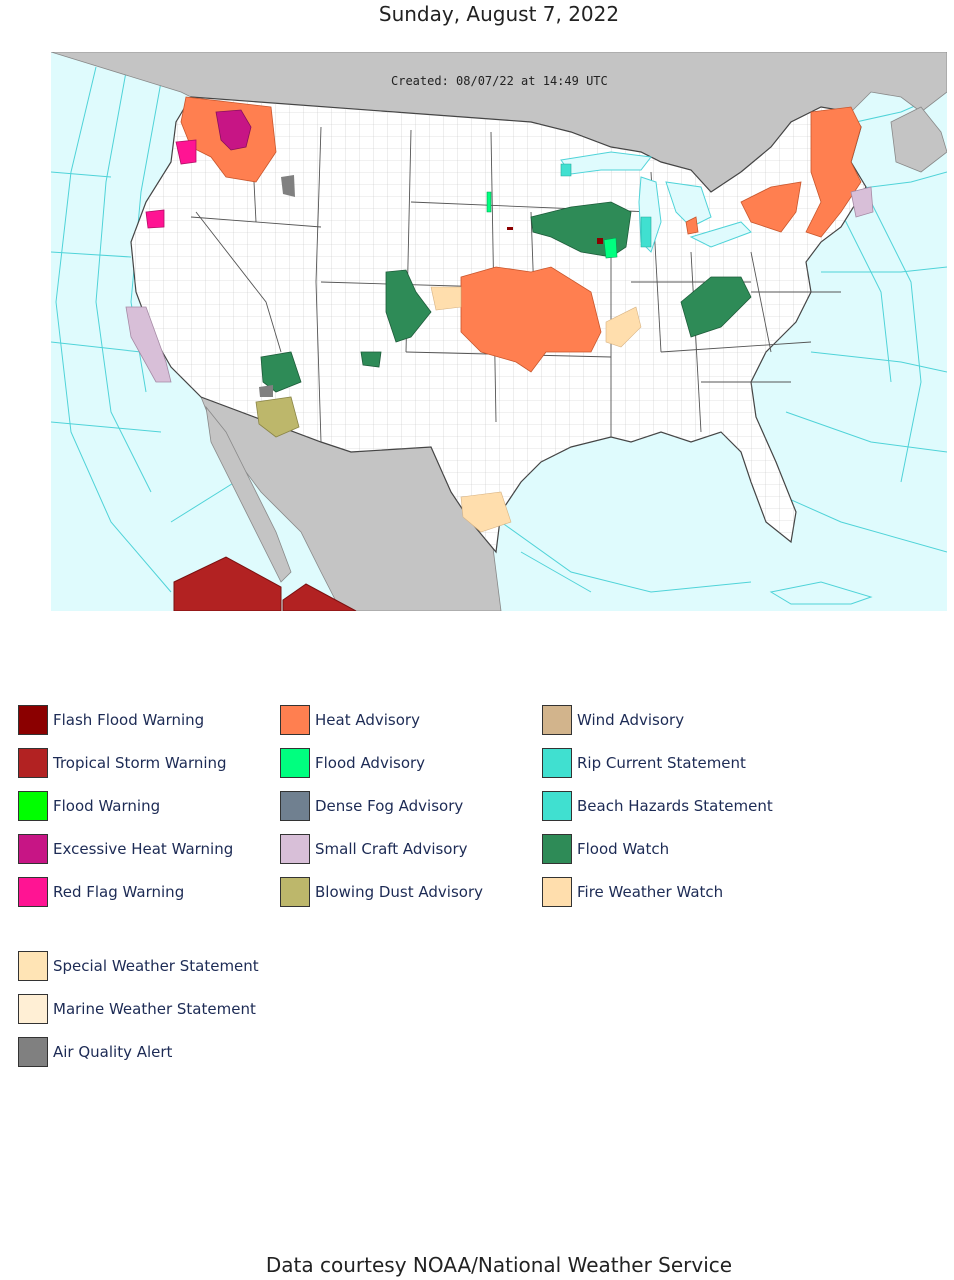 The image size is (954, 1280). Describe the element at coordinates (499, 284) in the screenshot. I see `hazard-small-craft-advisory` at that location.